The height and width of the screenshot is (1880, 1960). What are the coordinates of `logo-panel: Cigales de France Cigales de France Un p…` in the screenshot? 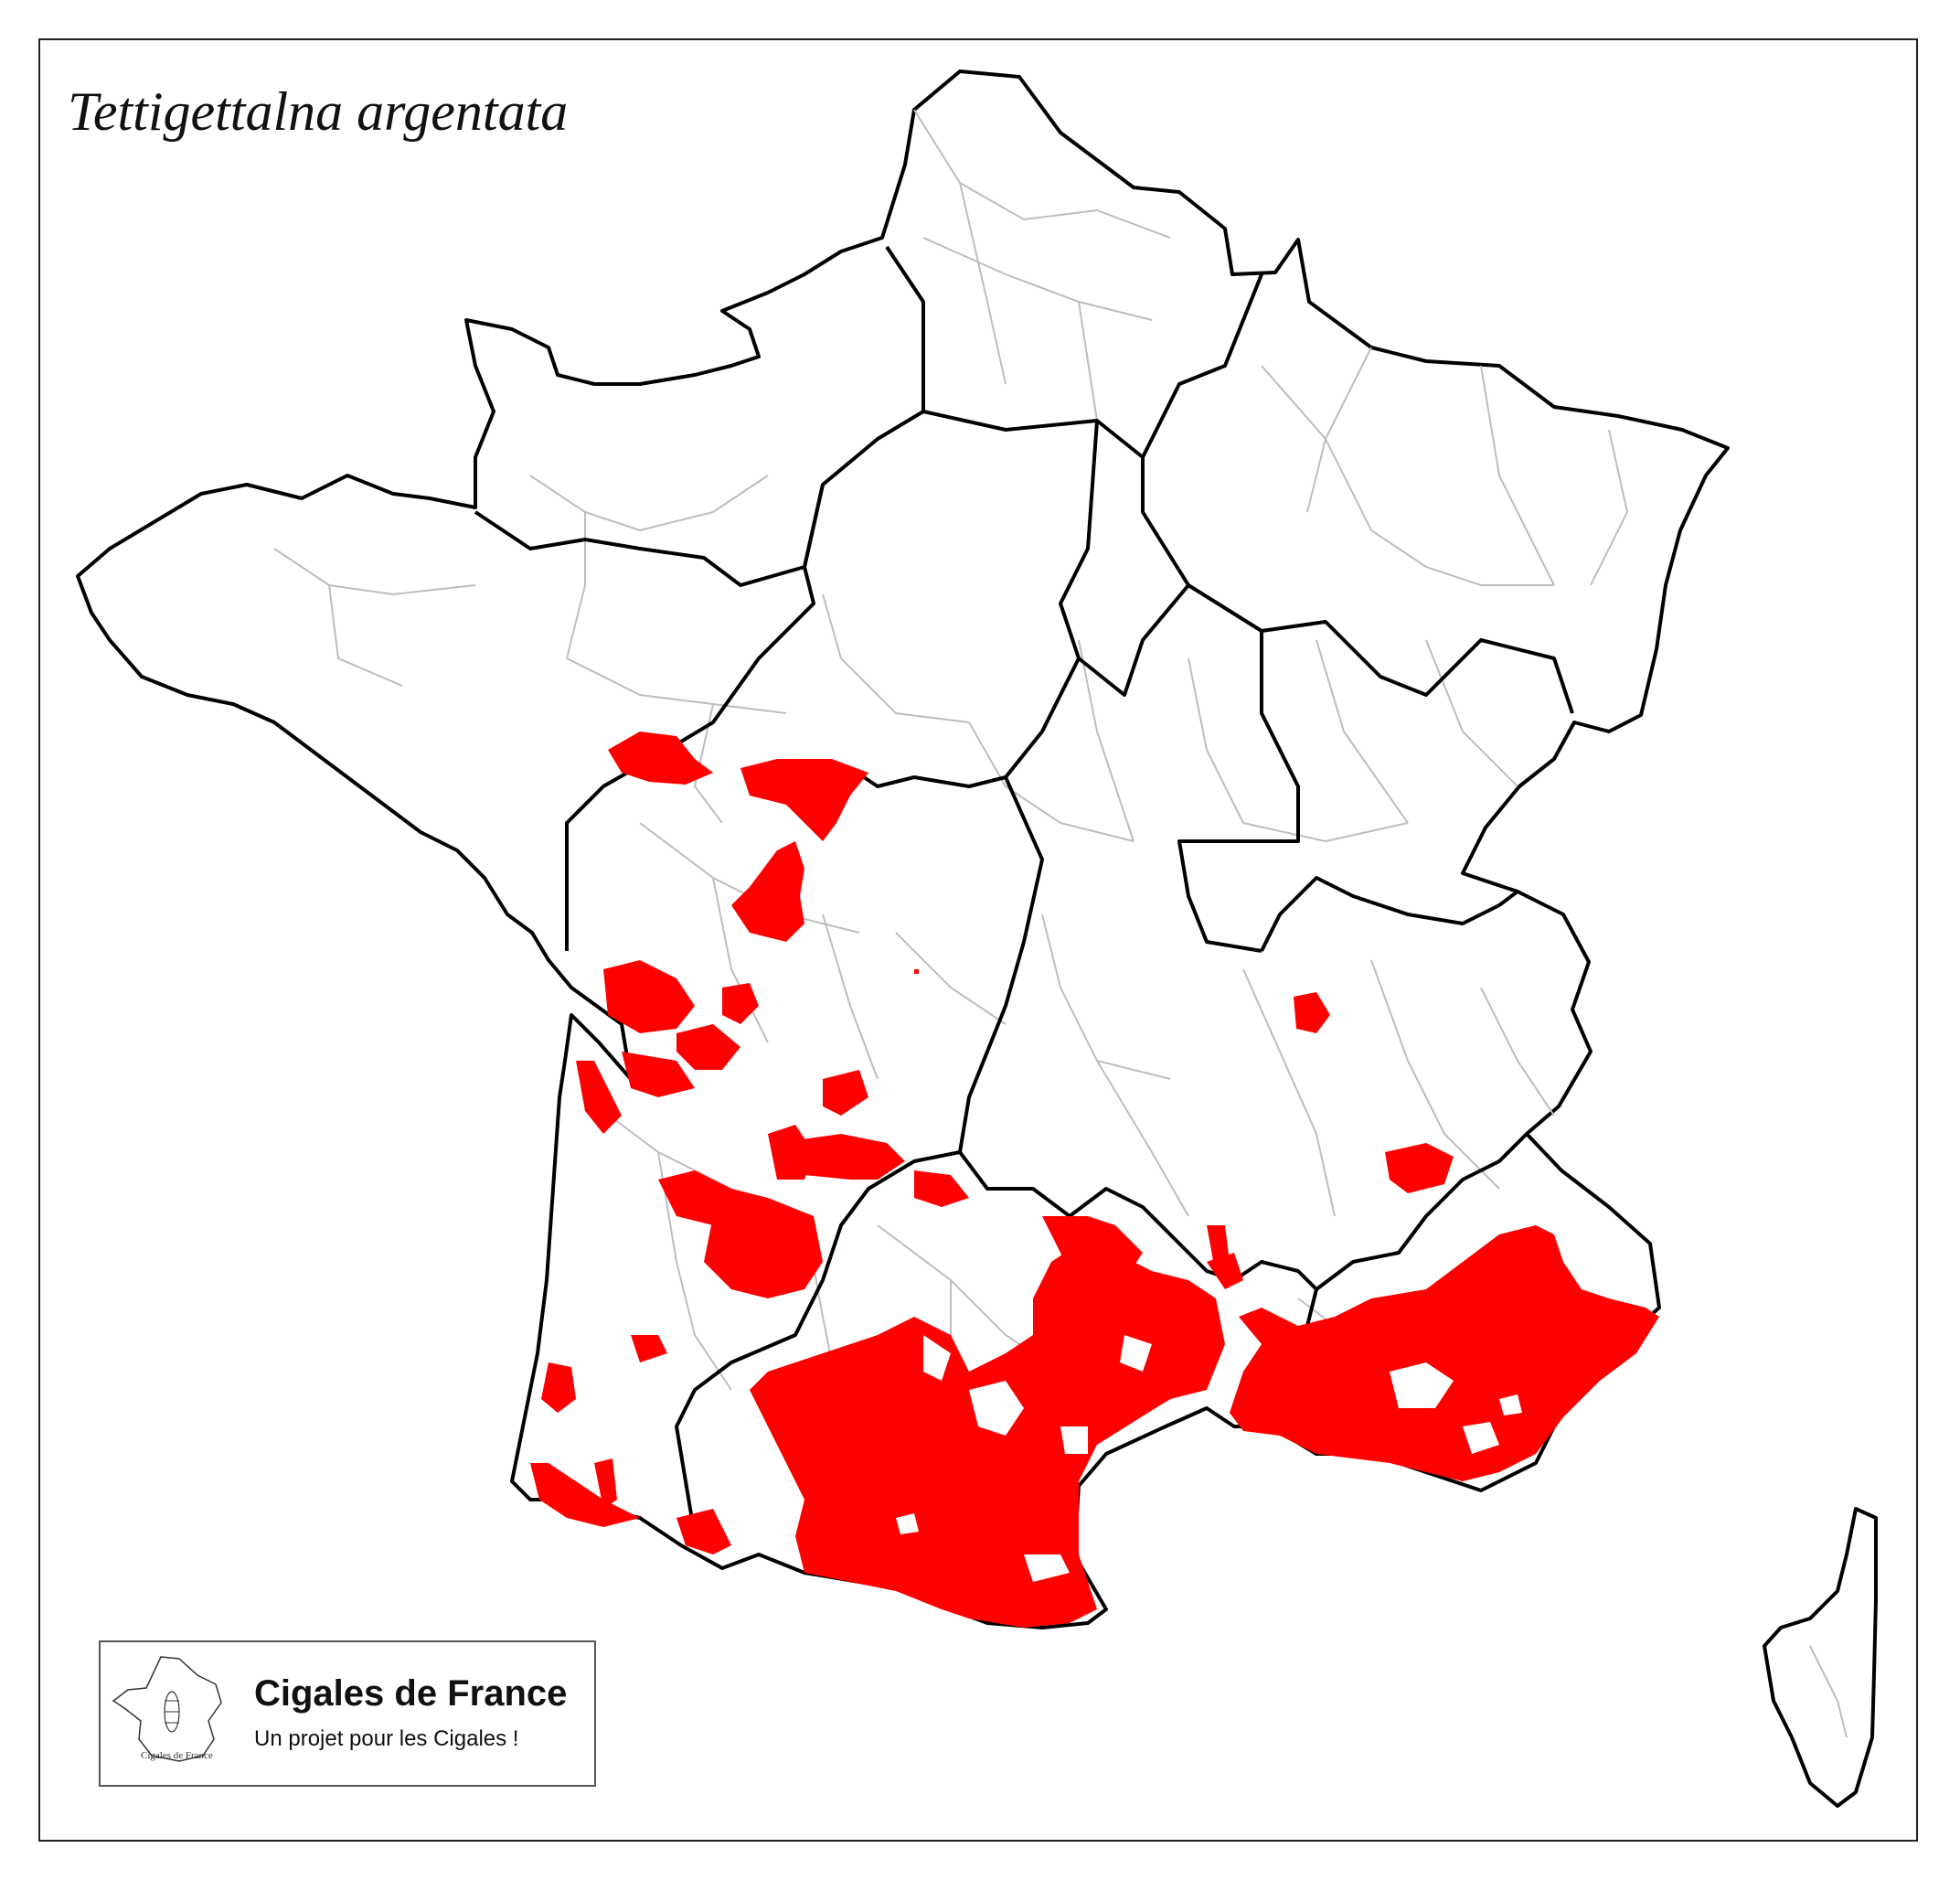 It's located at (348, 1713).